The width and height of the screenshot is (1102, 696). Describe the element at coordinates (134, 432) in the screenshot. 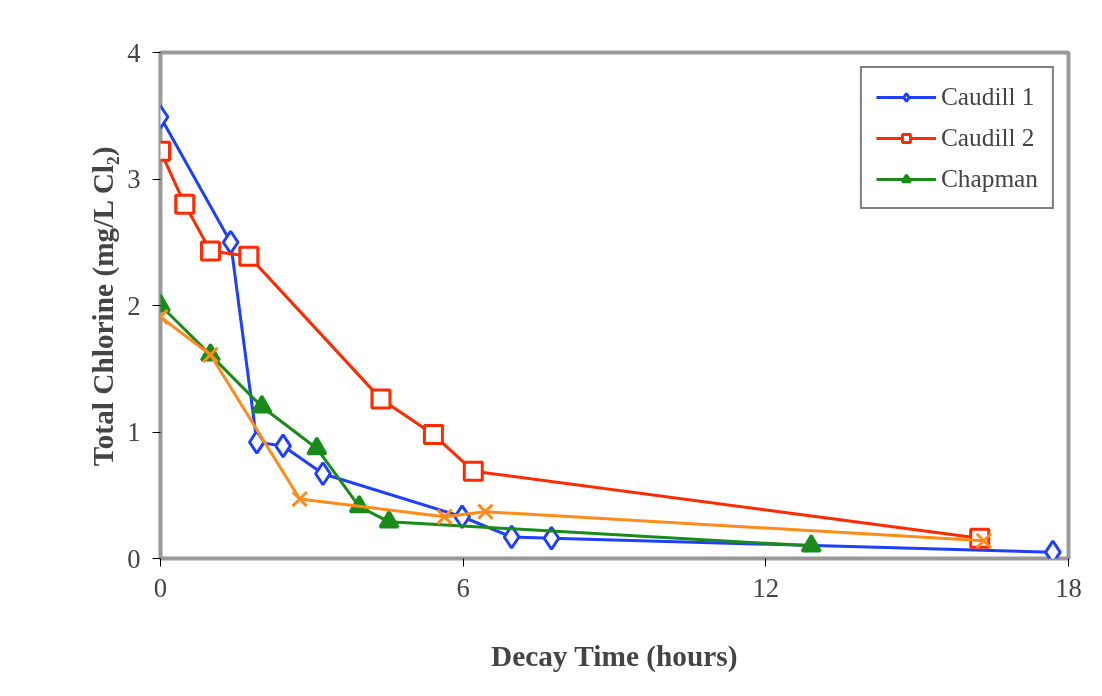

I see `y-tick-label: 1` at that location.